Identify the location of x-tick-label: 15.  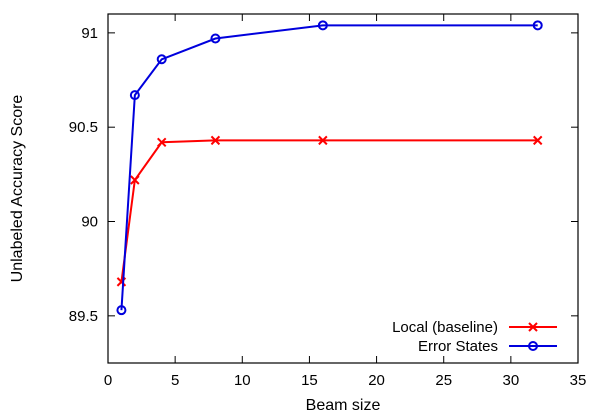
(309, 380).